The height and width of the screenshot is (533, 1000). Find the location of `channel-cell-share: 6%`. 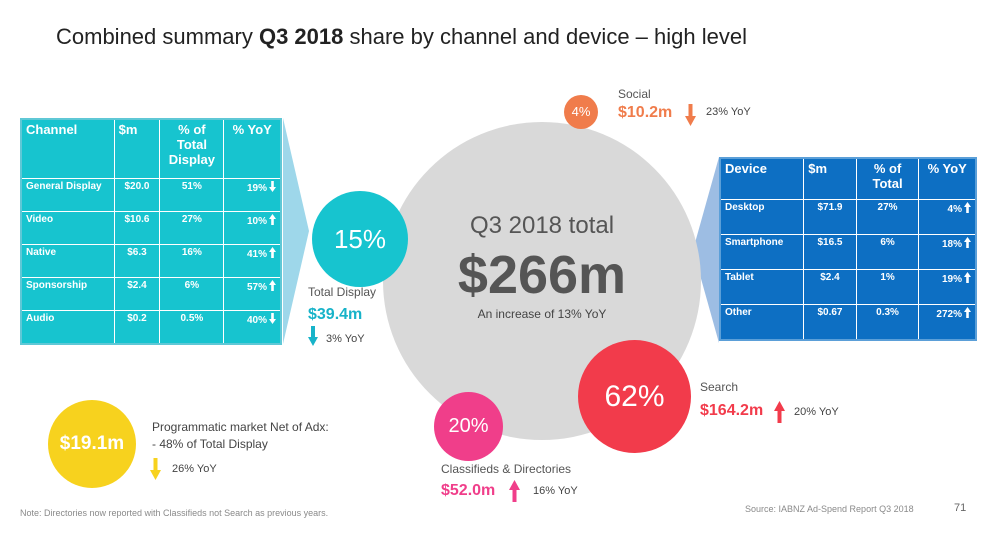

channel-cell-share: 6% is located at coordinates (192, 294).